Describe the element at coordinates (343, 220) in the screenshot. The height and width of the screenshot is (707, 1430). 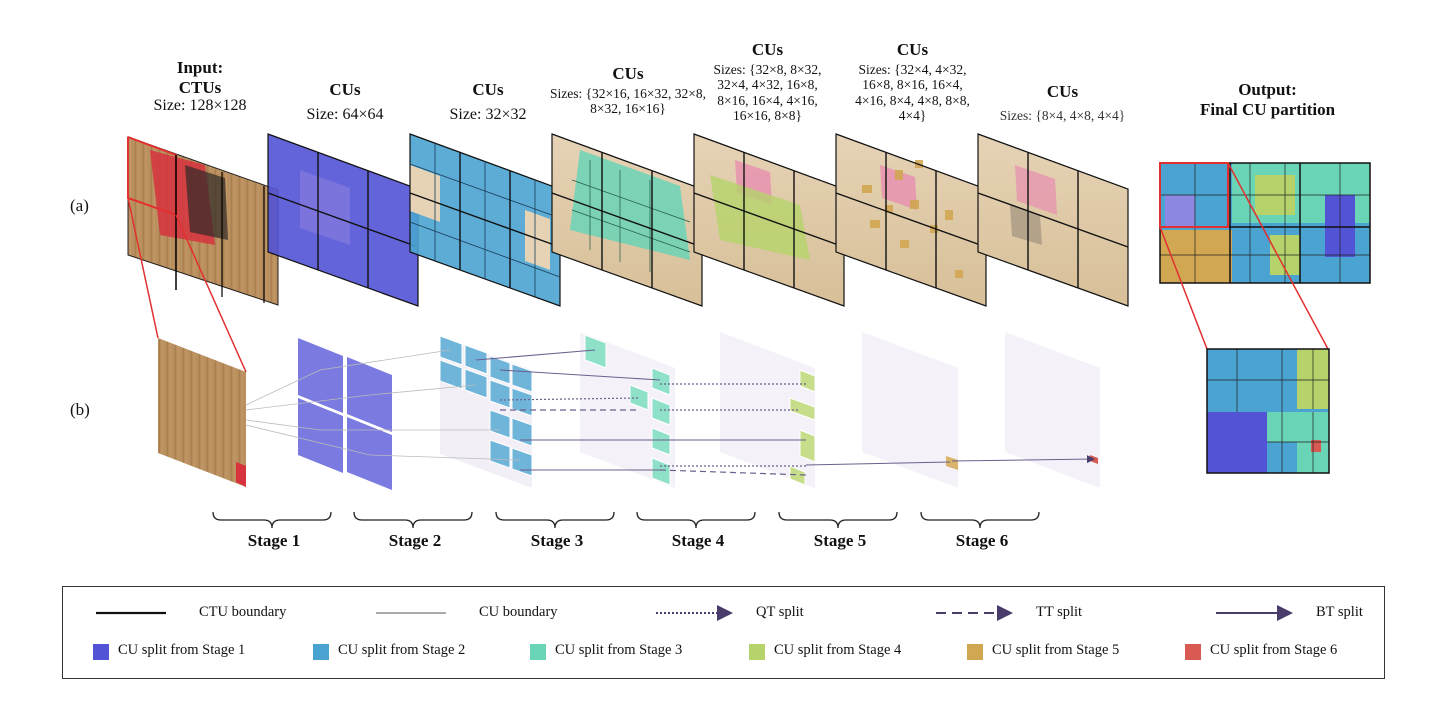
I see `stage1-frame` at that location.